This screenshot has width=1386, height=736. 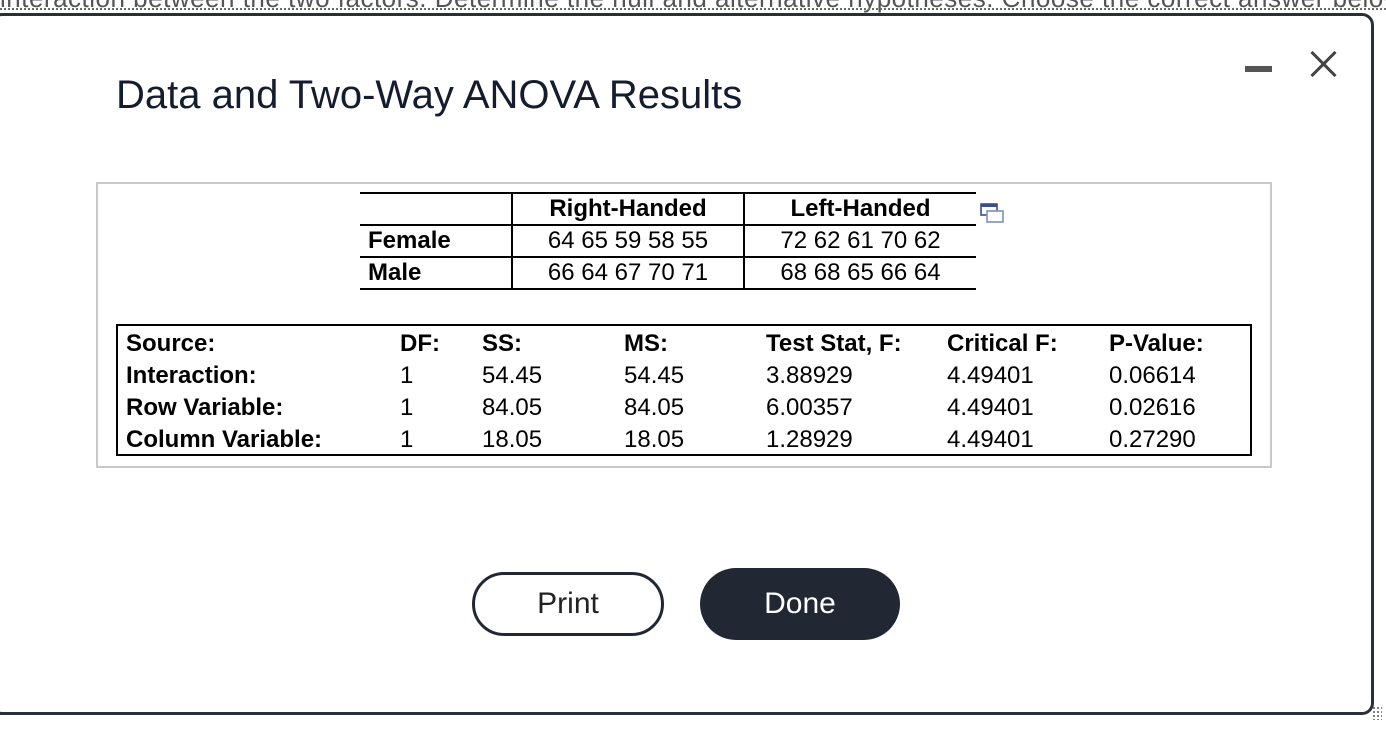 What do you see at coordinates (627, 209) in the screenshot?
I see `col-header-right-handed: Right-Handed` at bounding box center [627, 209].